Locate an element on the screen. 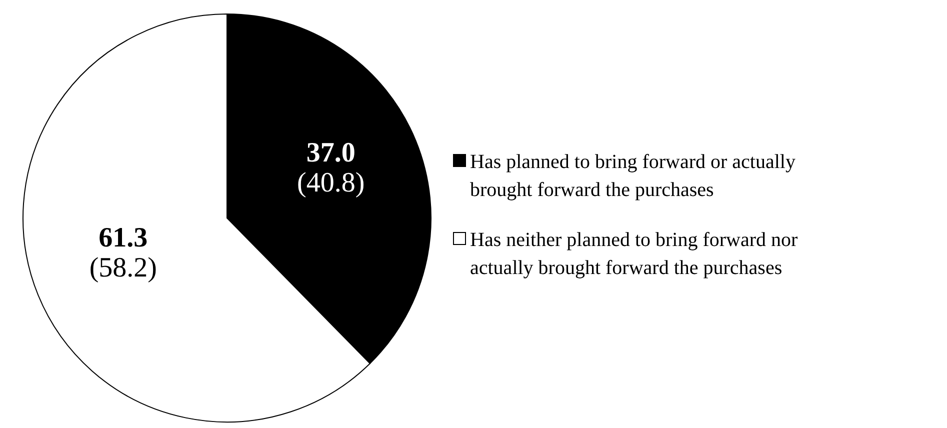 This screenshot has height=428, width=947. legend-label: Has neither planned to bring forward nor actually brought forward the purchases is located at coordinates (634, 254).